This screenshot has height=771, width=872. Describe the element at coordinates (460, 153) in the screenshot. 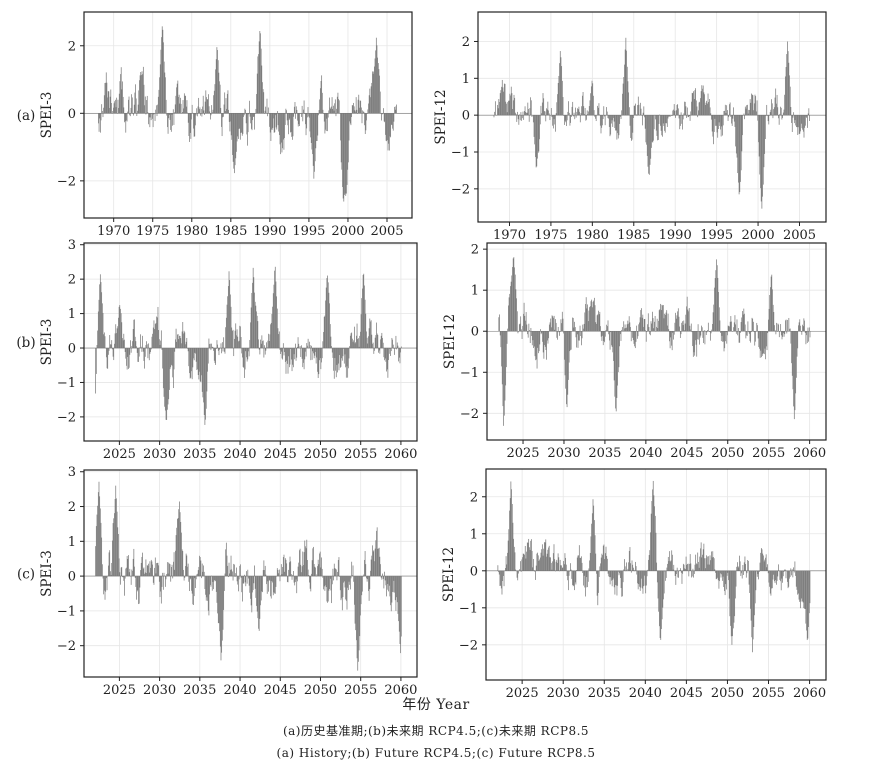

I see `y-tick-label: −1` at that location.